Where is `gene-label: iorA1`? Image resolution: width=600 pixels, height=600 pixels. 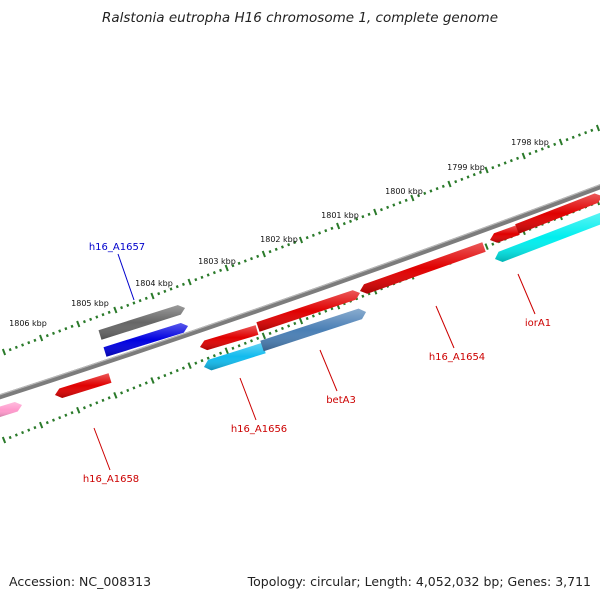 gene-label: iorA1 is located at coordinates (538, 323).